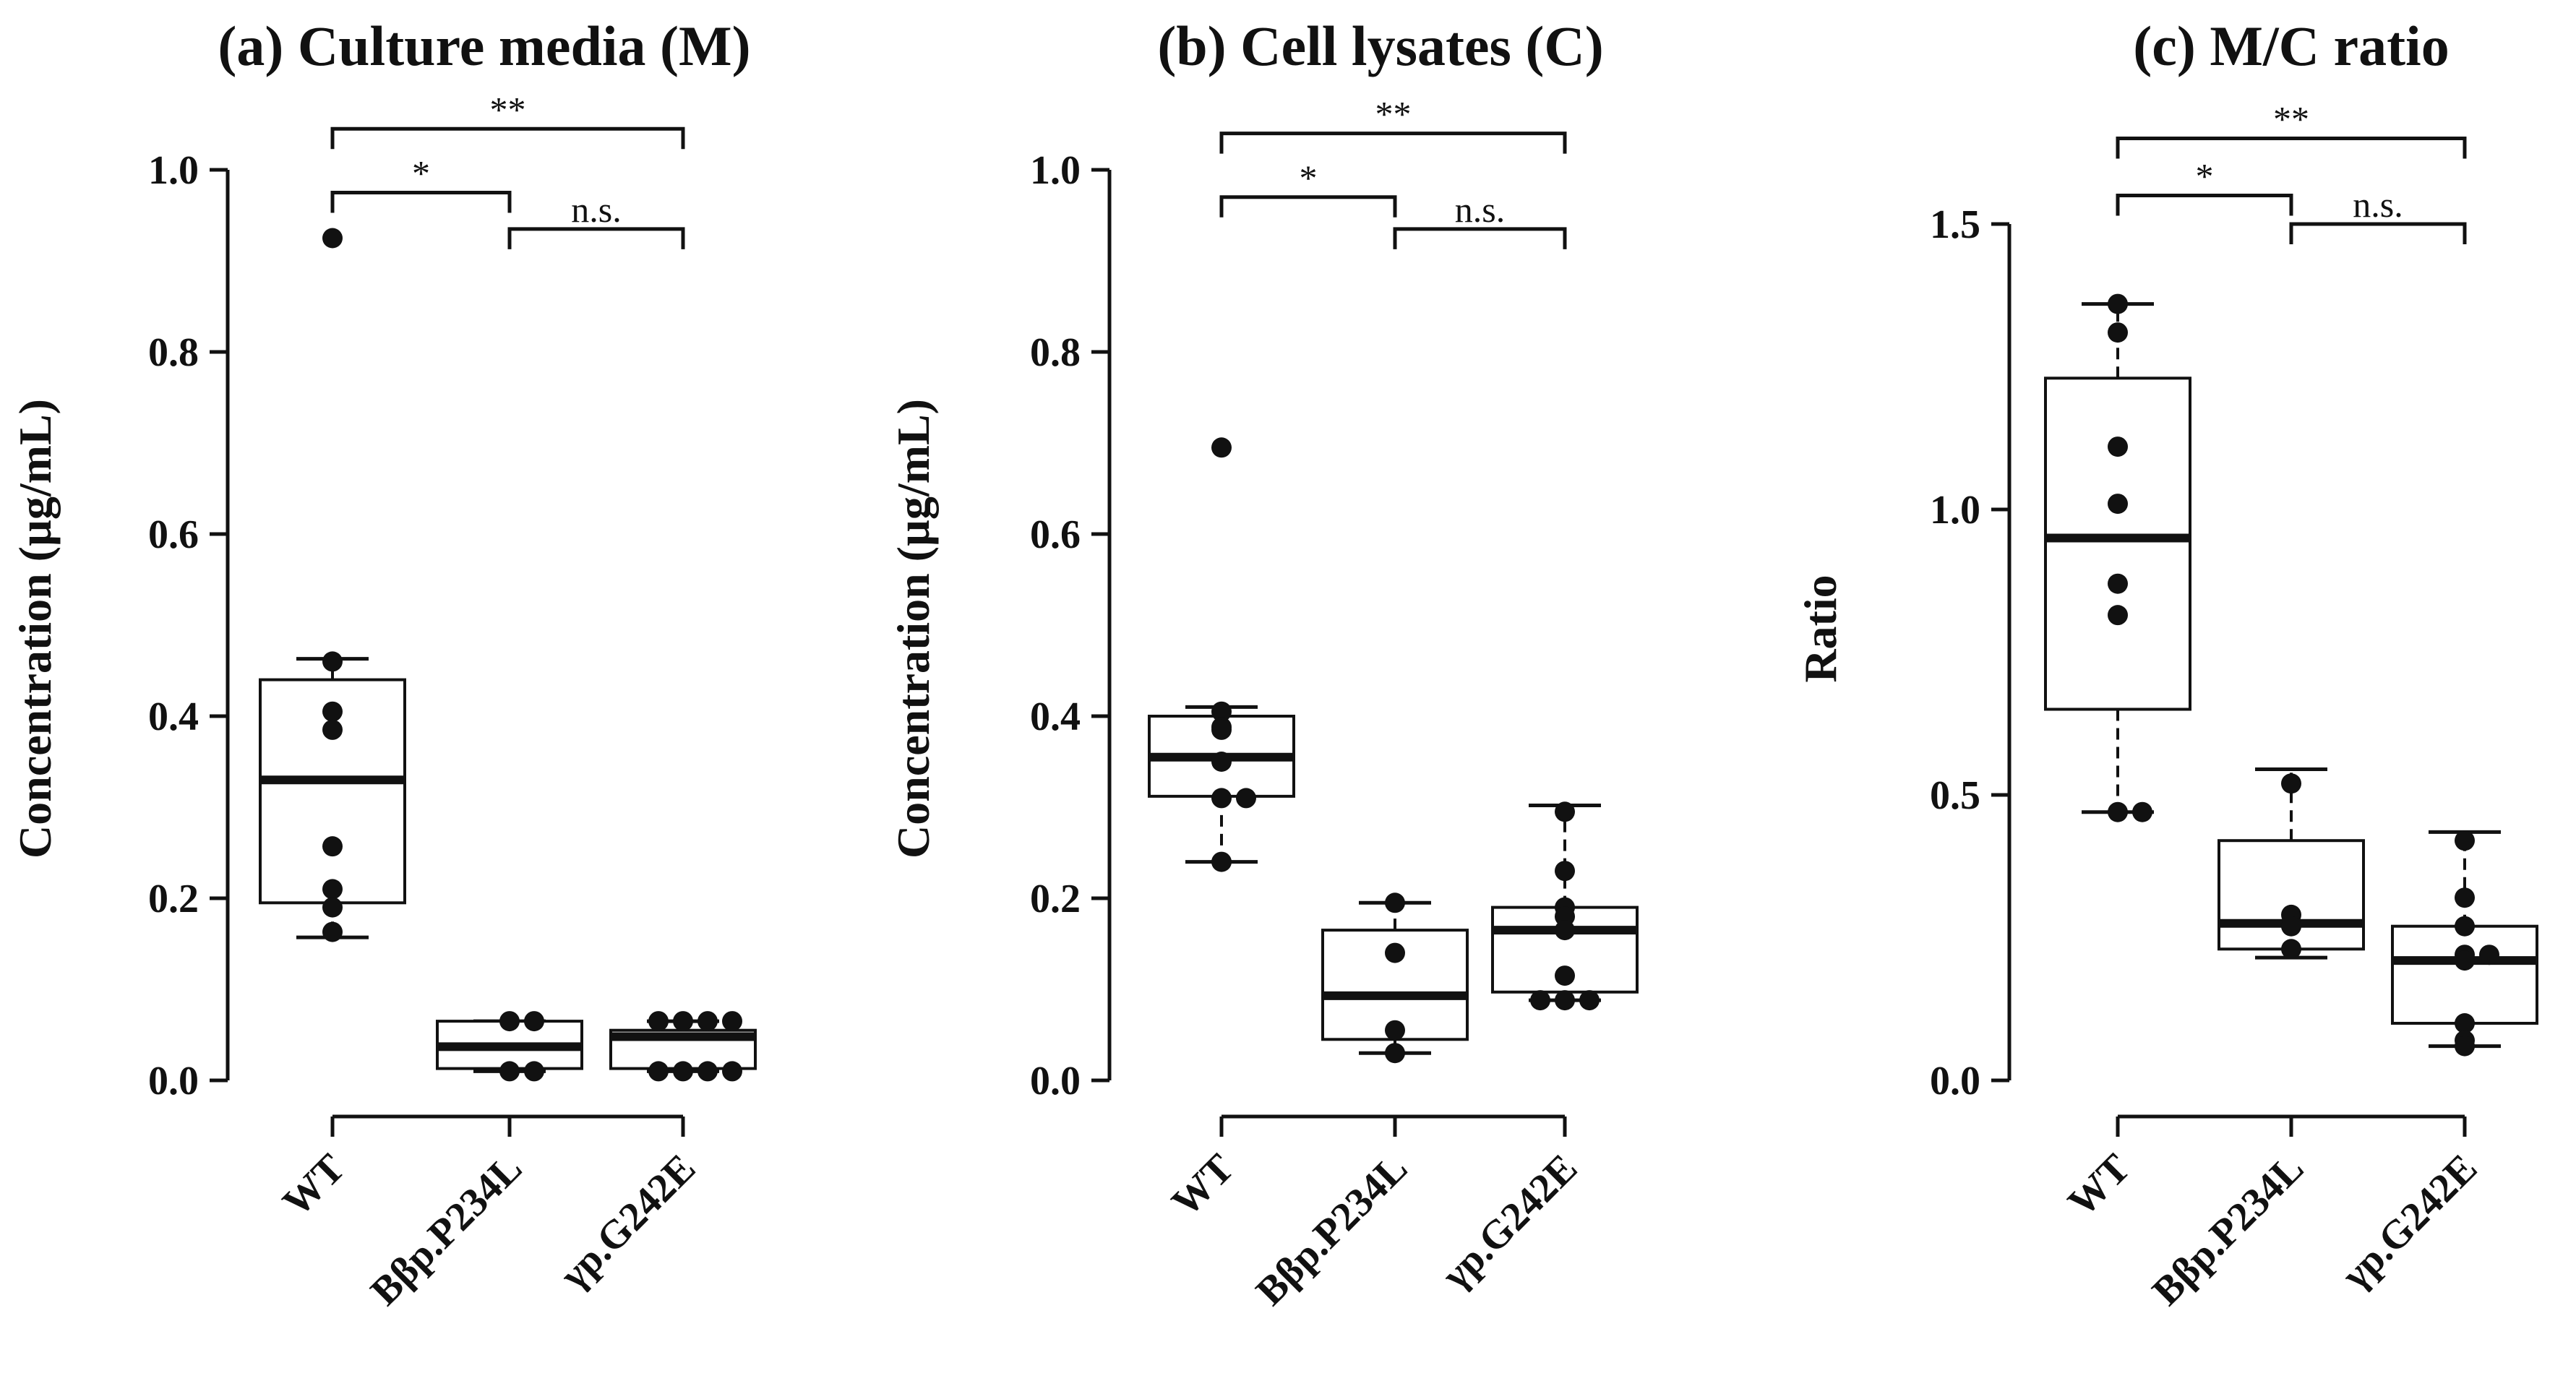  What do you see at coordinates (1380, 45) in the screenshot?
I see `chart-title: (b) Cell lysates (C)` at bounding box center [1380, 45].